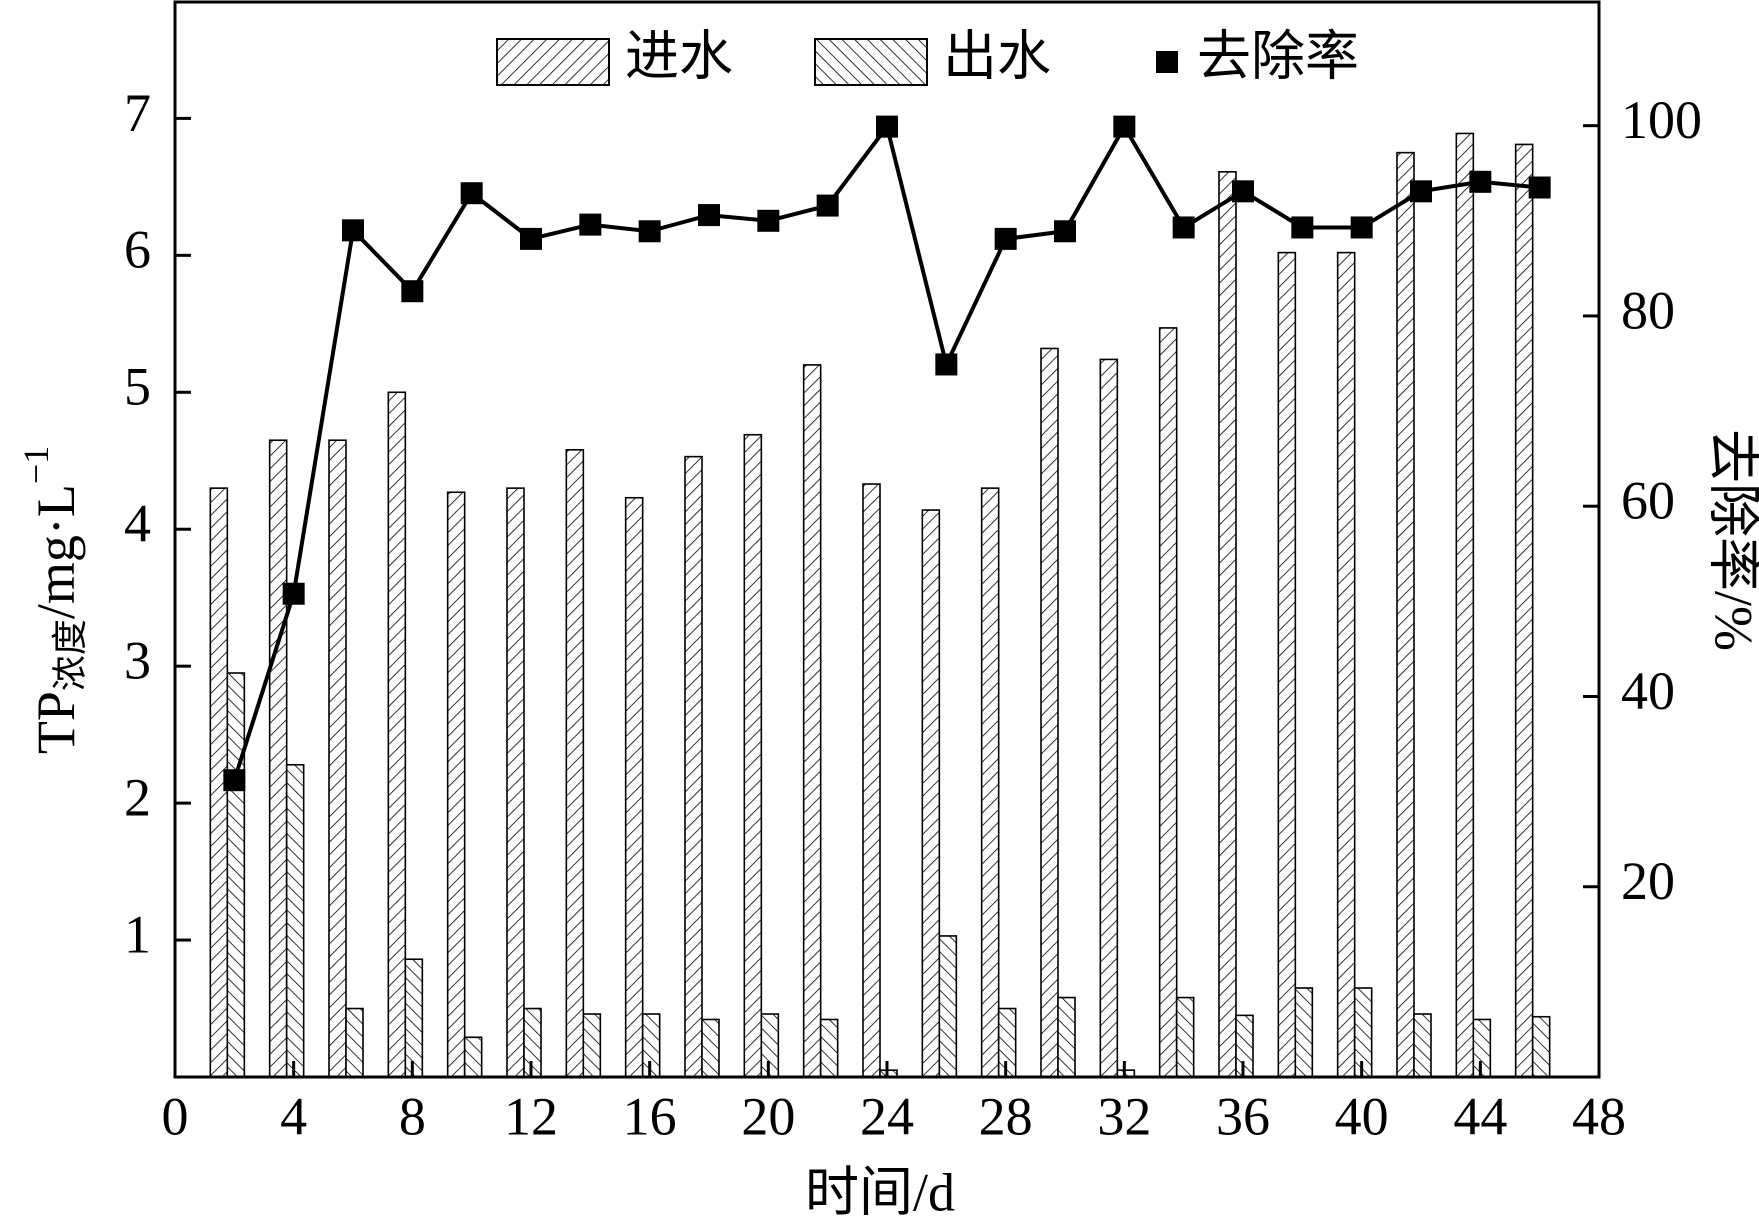  What do you see at coordinates (137, 524) in the screenshot?
I see `y-tick-label: 4` at bounding box center [137, 524].